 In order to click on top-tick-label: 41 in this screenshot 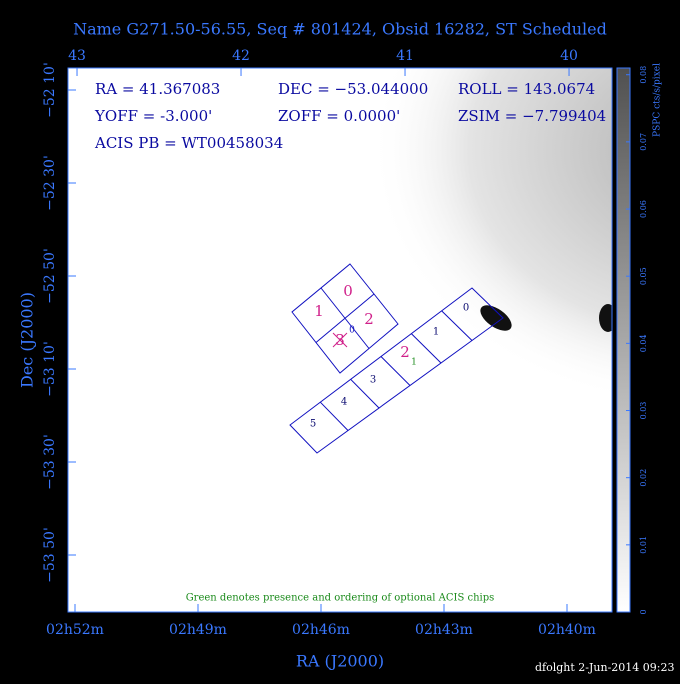, I will do `click(405, 56)`.